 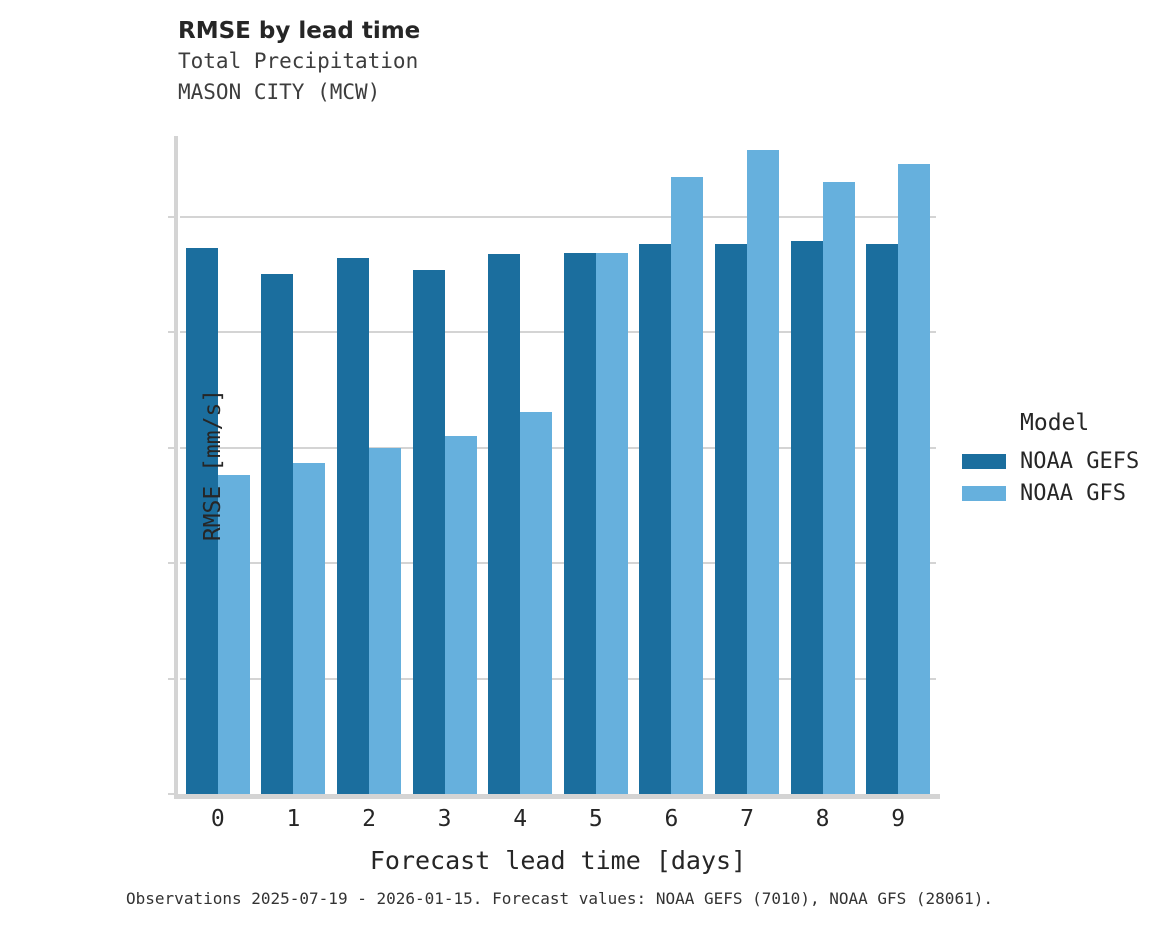 I want to click on x-tick-label: 3, so click(x=444, y=819).